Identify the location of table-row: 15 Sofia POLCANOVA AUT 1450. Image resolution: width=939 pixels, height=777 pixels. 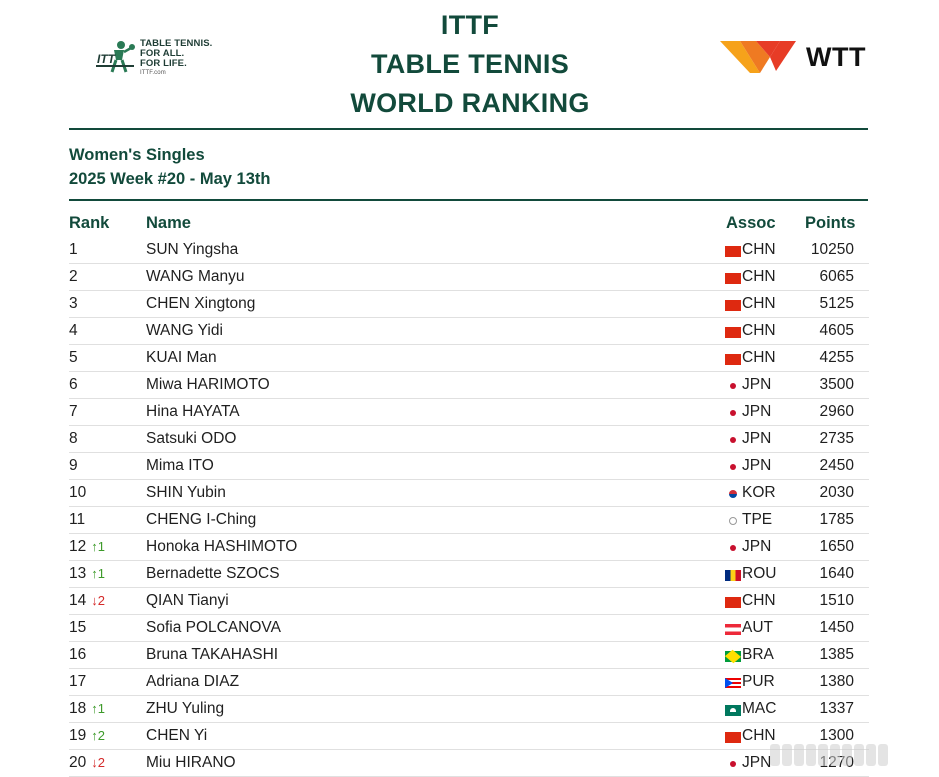
(469, 628).